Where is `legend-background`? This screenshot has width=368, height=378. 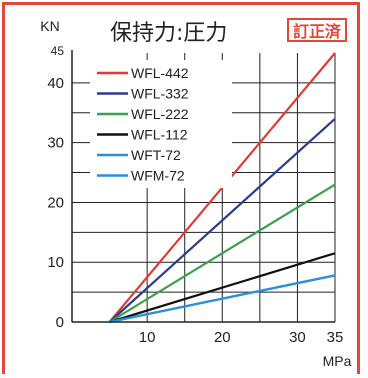 legend-background is located at coordinates (161, 124).